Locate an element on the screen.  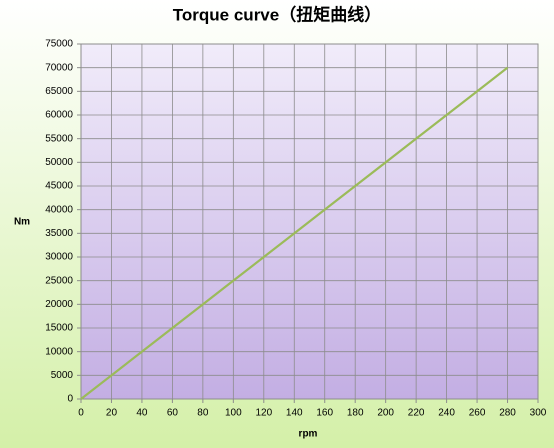
y-tick-label: 65000 is located at coordinates (59, 91).